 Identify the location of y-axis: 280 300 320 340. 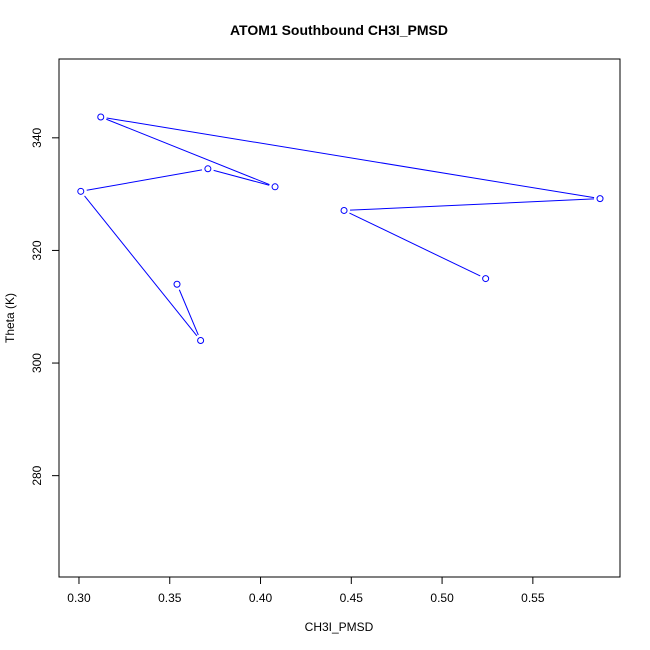
(45, 306).